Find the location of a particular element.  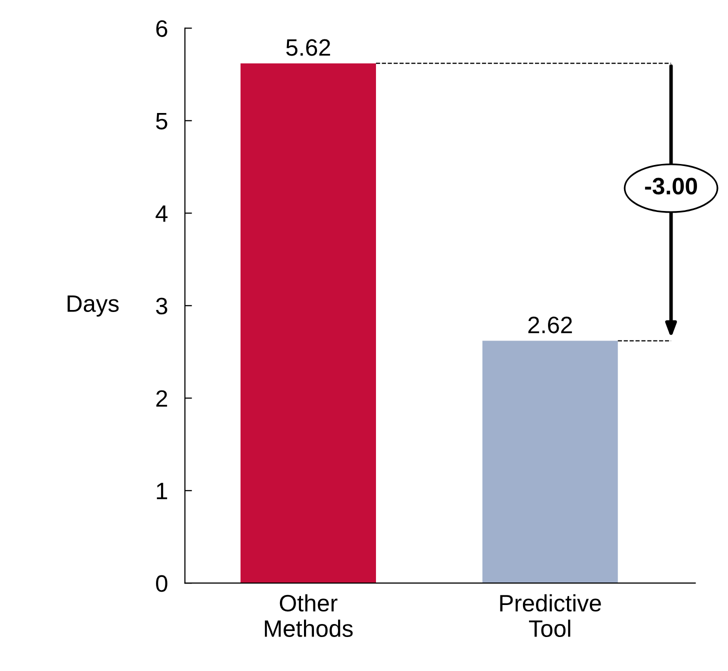

y-tick-label: 5 is located at coordinates (162, 121).